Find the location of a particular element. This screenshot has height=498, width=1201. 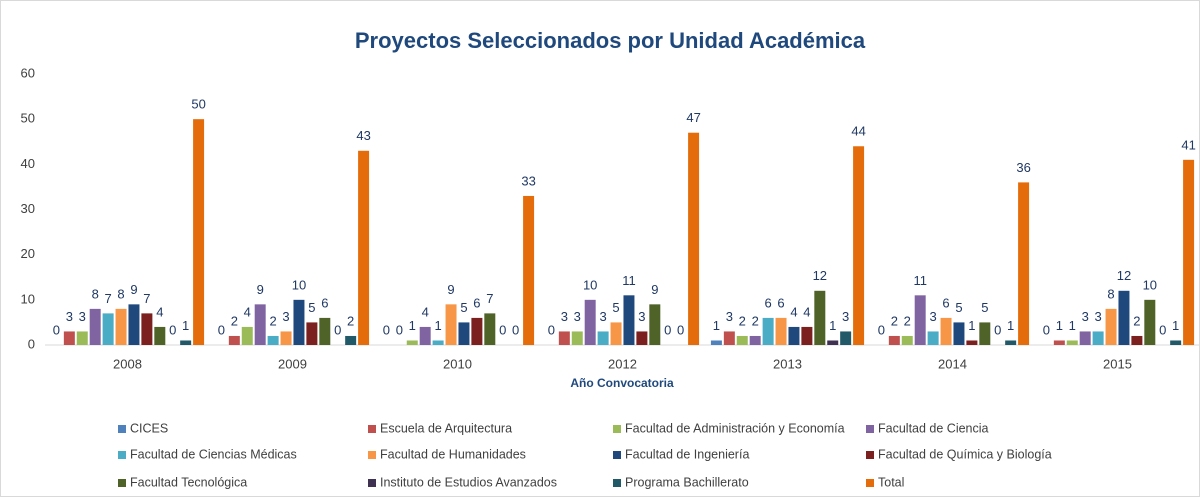

data-label: 36 is located at coordinates (1023, 167).